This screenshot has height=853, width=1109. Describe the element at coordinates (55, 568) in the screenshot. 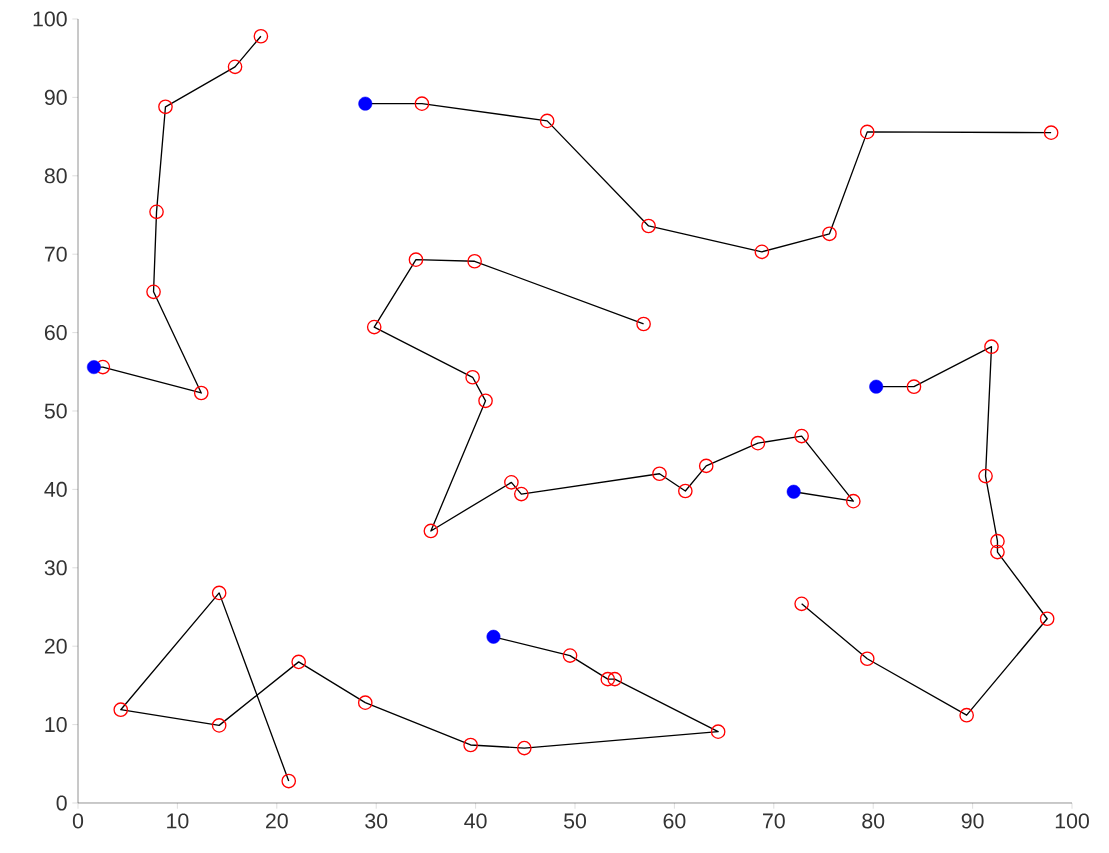

I see `y-tick-label: 30` at that location.